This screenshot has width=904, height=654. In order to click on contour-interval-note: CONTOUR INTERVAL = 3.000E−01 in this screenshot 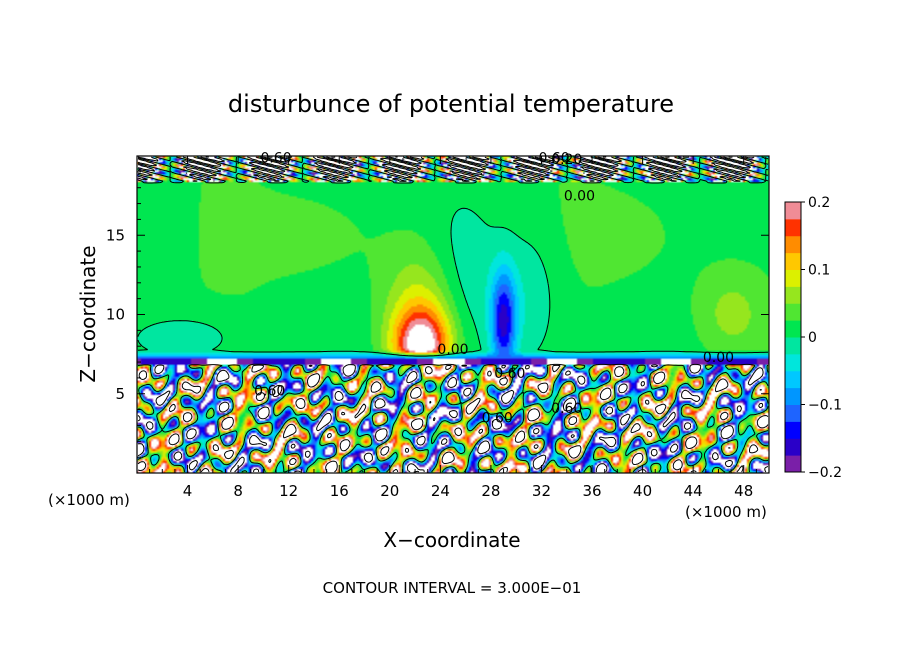, I will do `click(452, 588)`.